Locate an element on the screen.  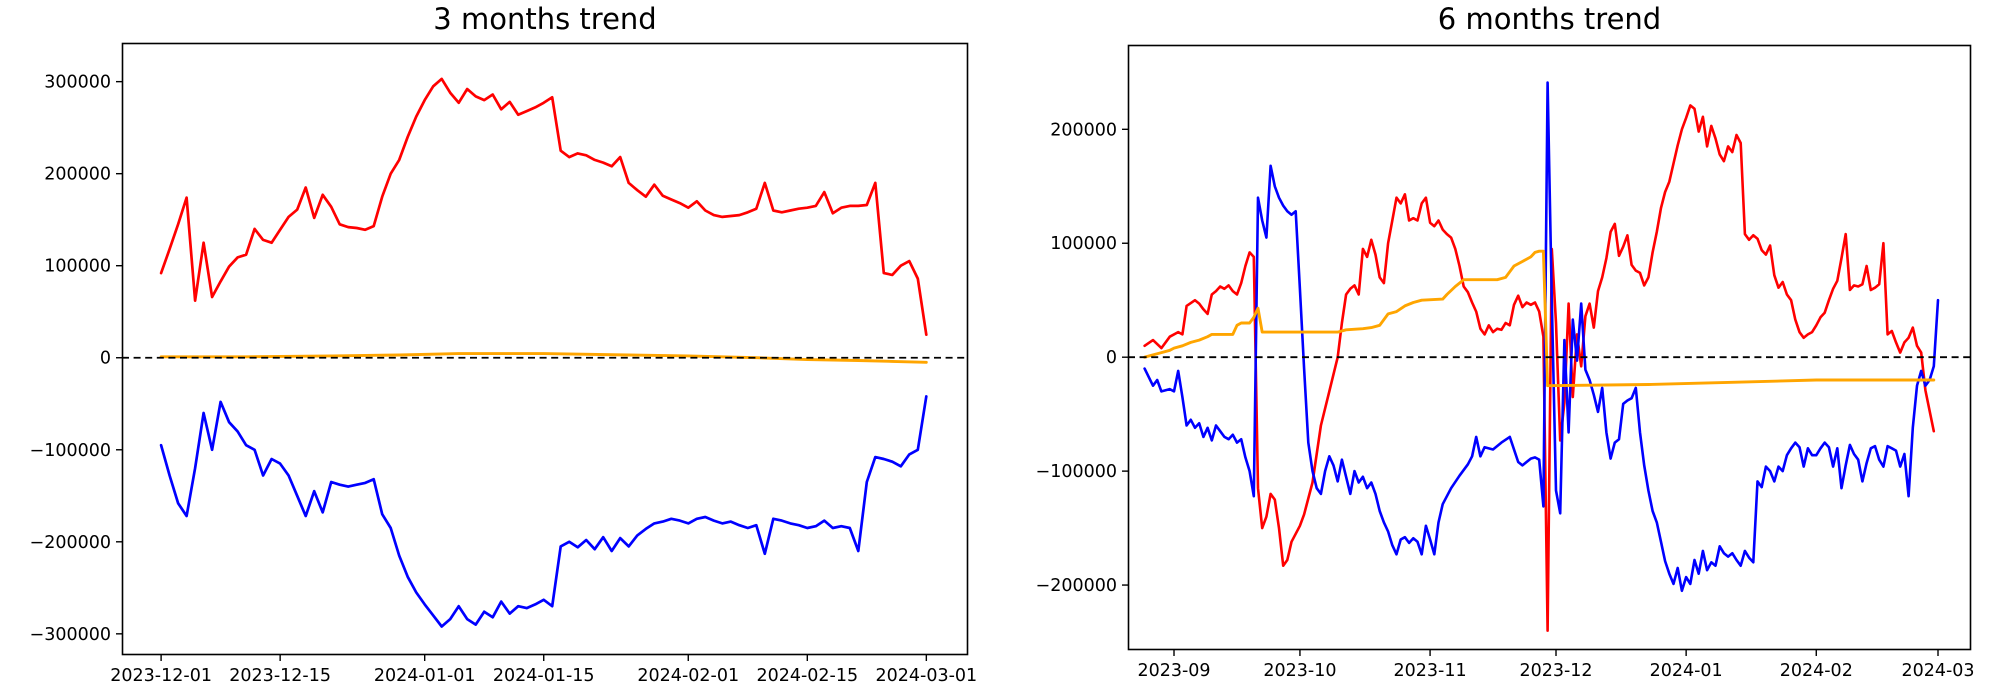
x-tick-label: 2024-03 is located at coordinates (1937, 671).